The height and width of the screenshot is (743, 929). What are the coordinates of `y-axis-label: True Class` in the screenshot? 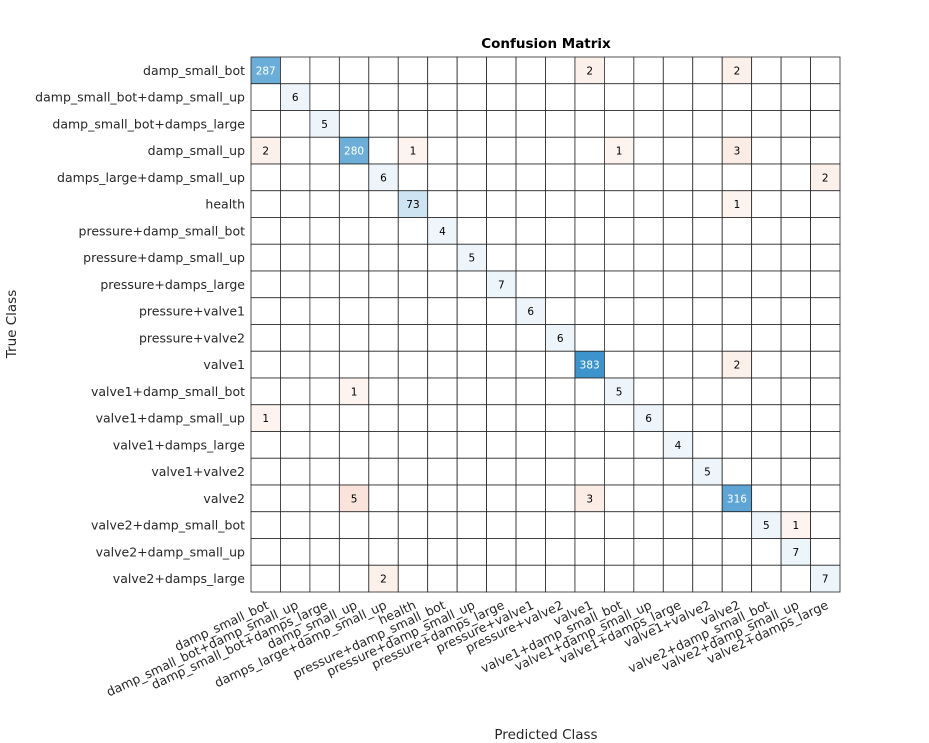 It's located at (12, 324).